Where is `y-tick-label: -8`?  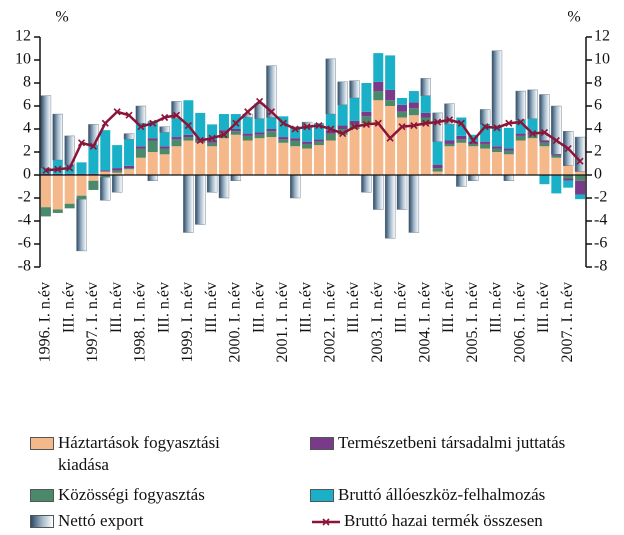 y-tick-label: -8 is located at coordinates (24, 266).